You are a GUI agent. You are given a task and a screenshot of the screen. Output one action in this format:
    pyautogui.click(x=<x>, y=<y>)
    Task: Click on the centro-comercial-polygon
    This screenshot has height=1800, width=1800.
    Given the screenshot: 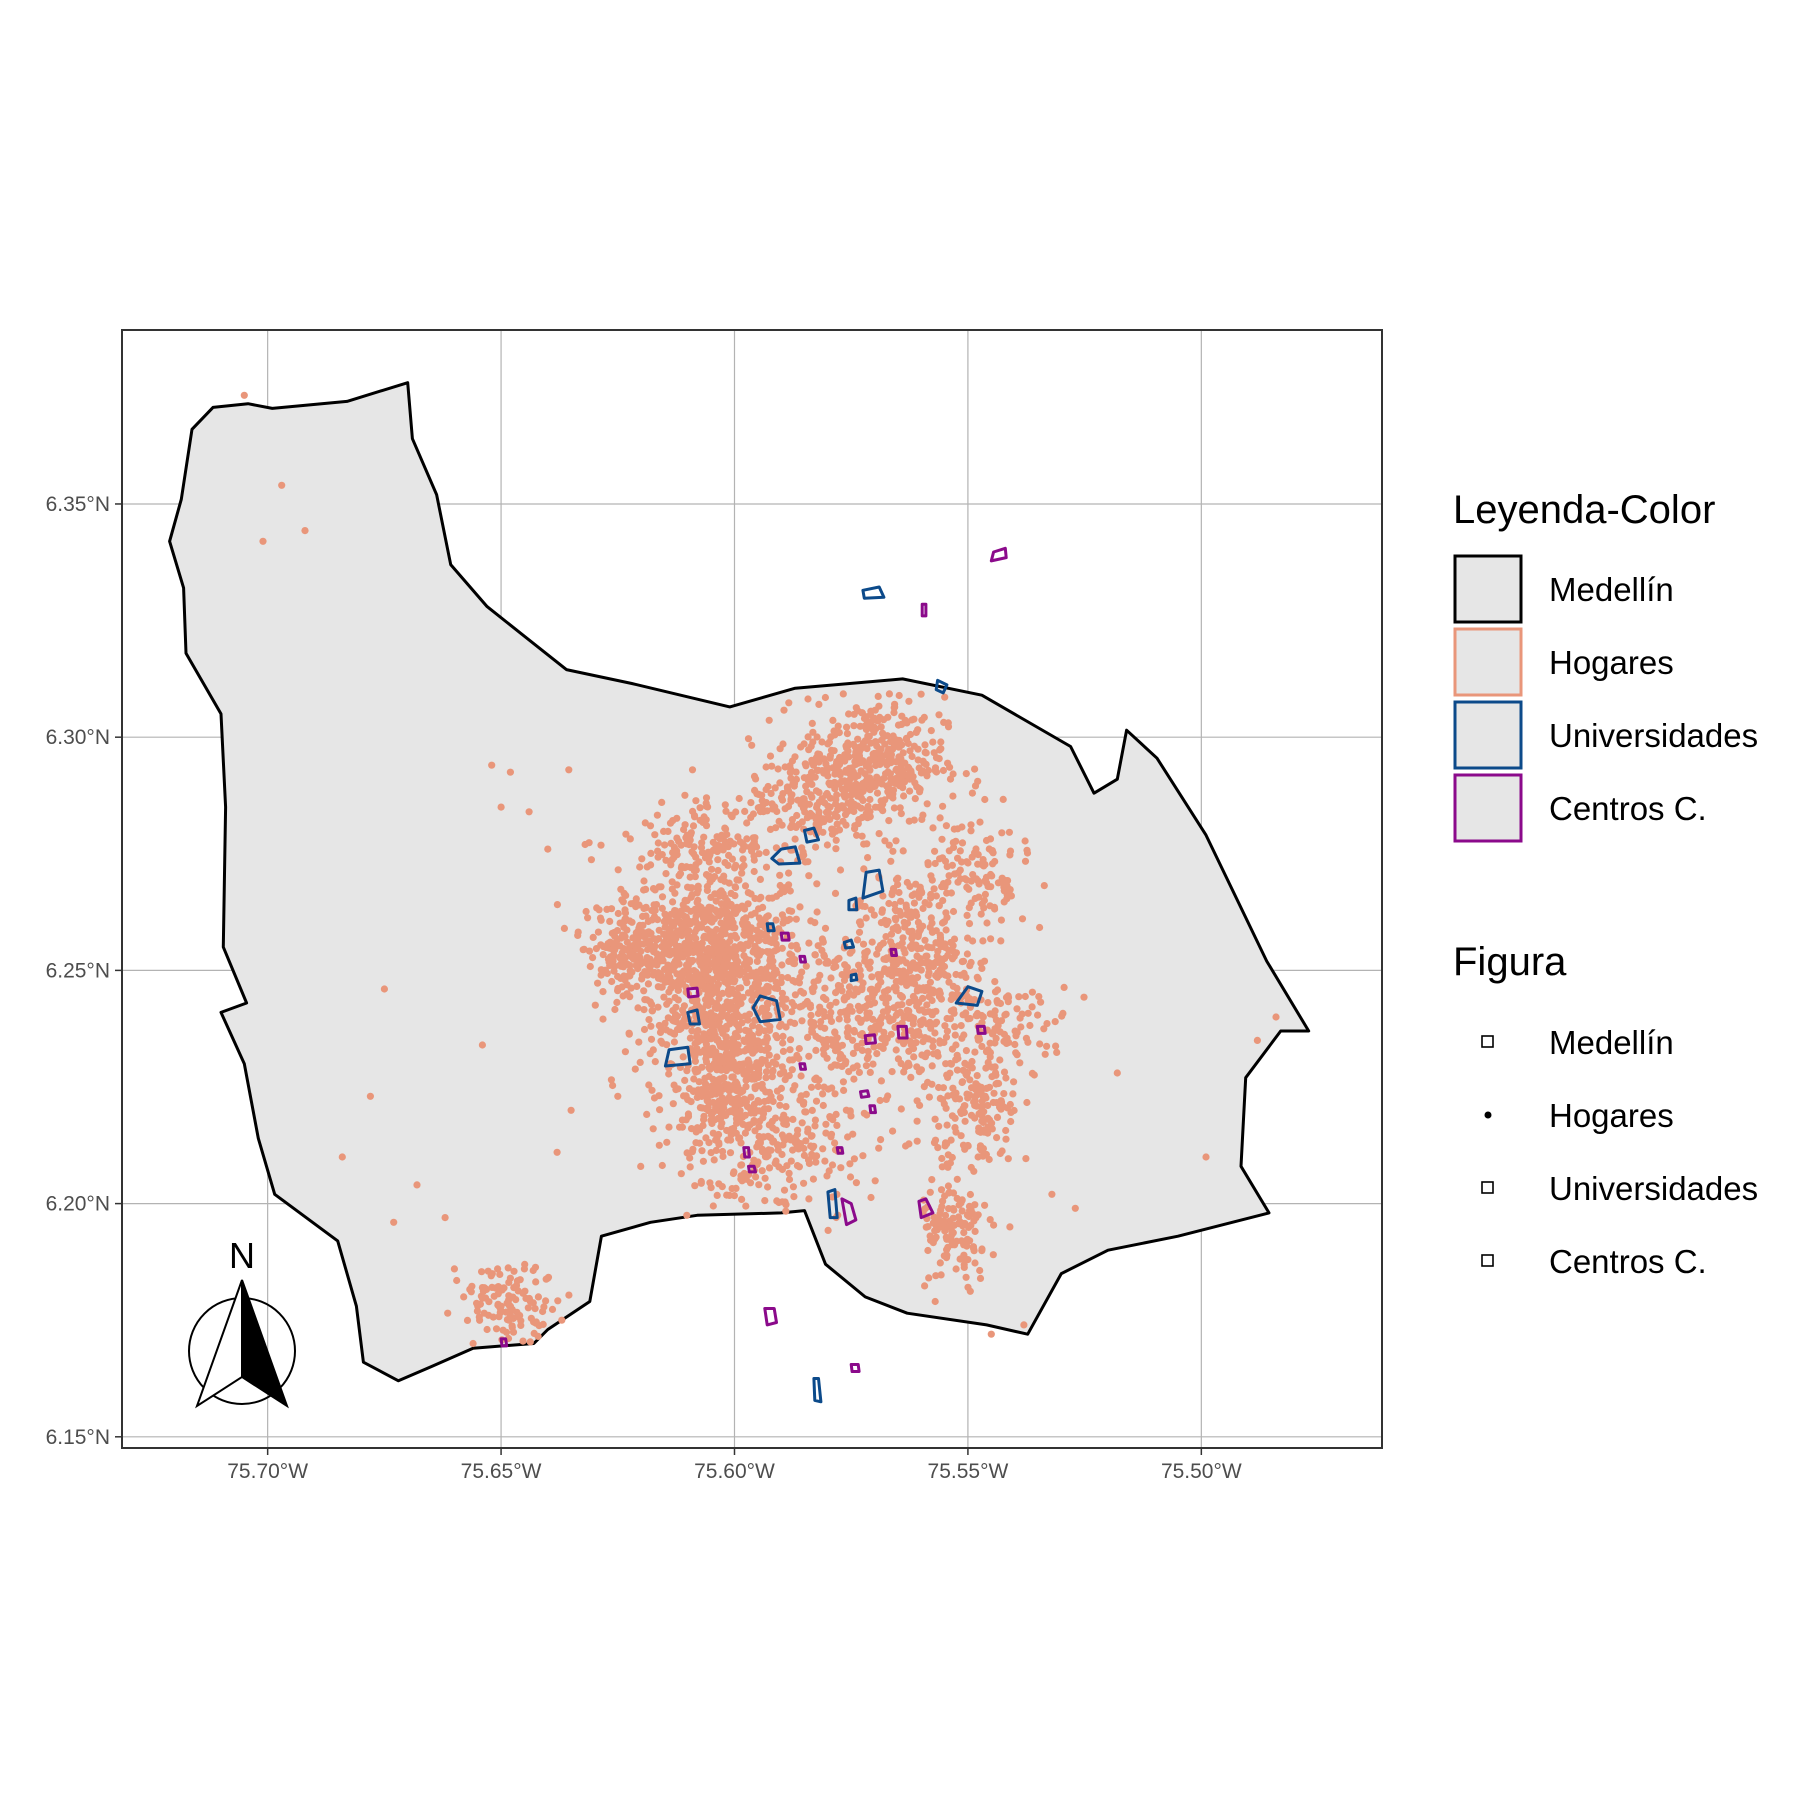 What is the action you would take?
    pyautogui.click(x=926, y=1208)
    